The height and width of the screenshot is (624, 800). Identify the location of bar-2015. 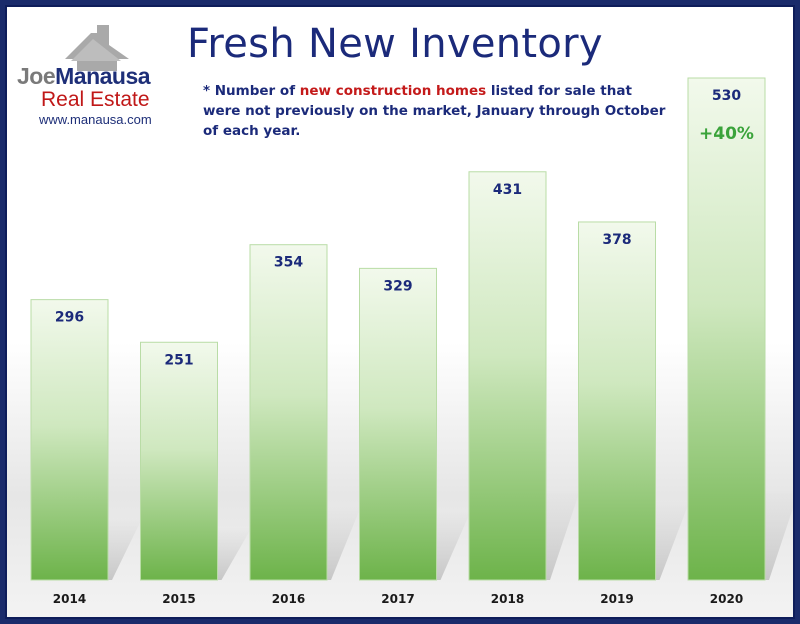
(179, 461).